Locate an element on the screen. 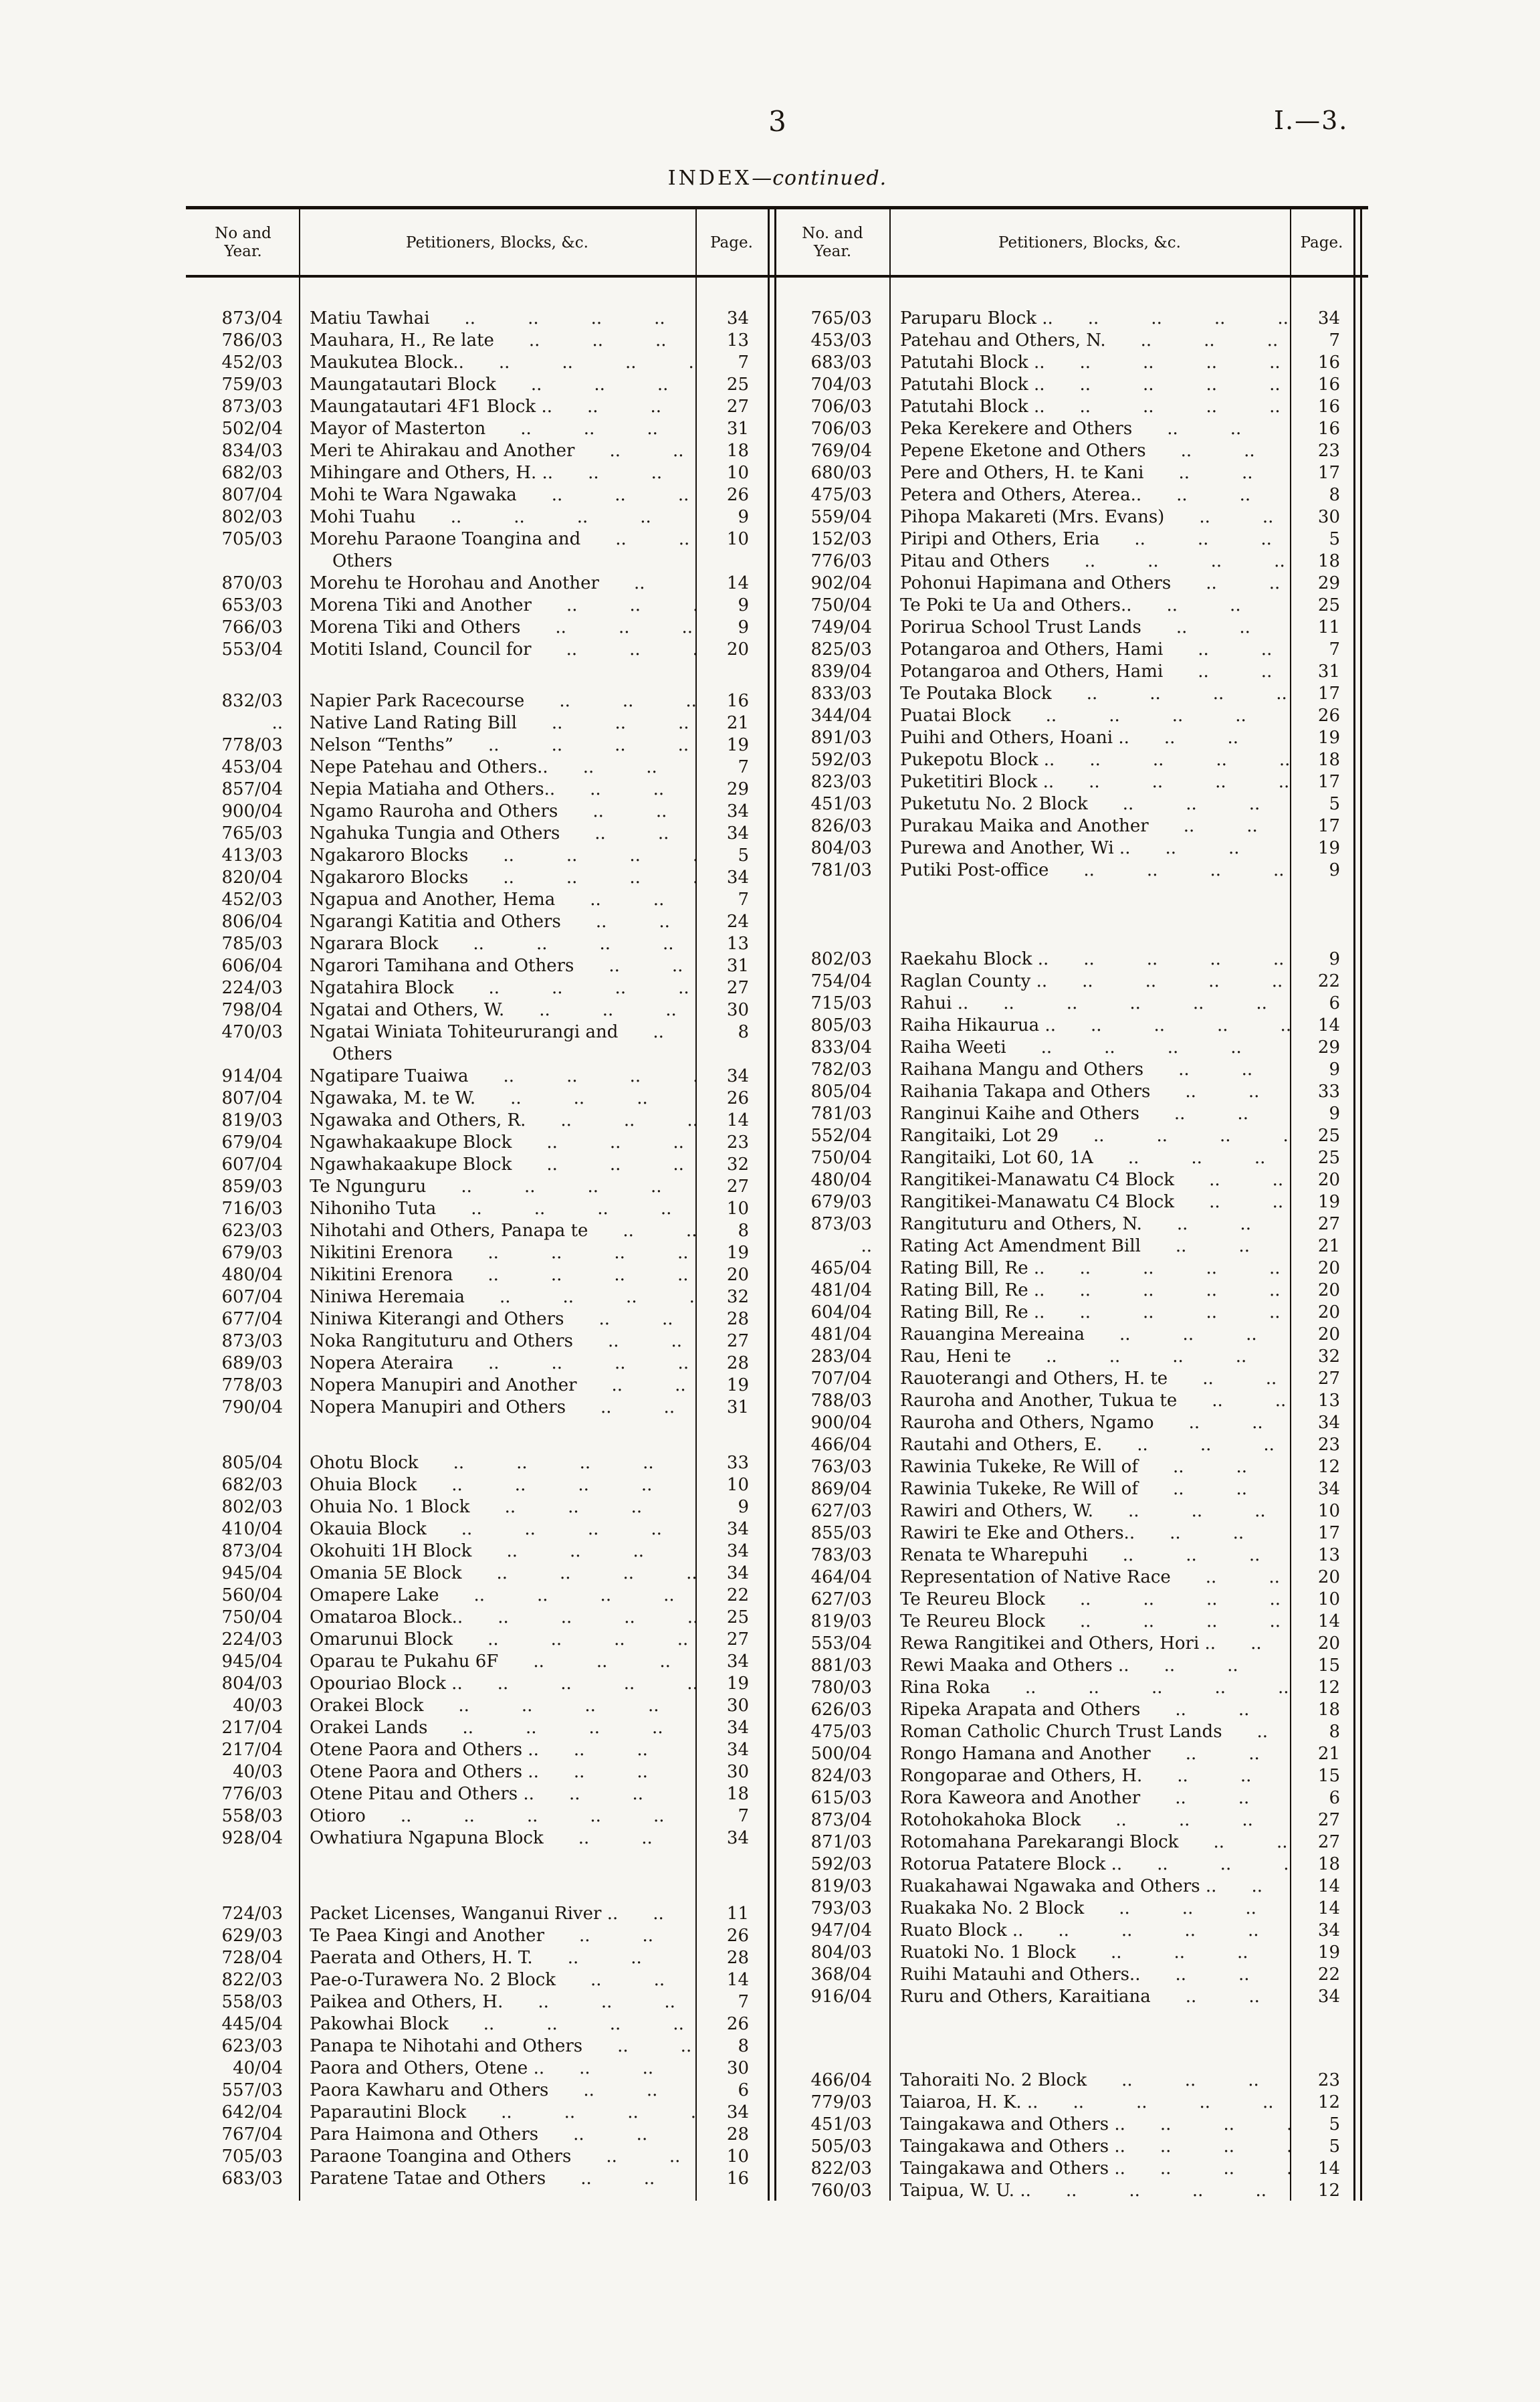 The width and height of the screenshot is (1540, 2402). entry-number: 779/03 is located at coordinates (841, 2102).